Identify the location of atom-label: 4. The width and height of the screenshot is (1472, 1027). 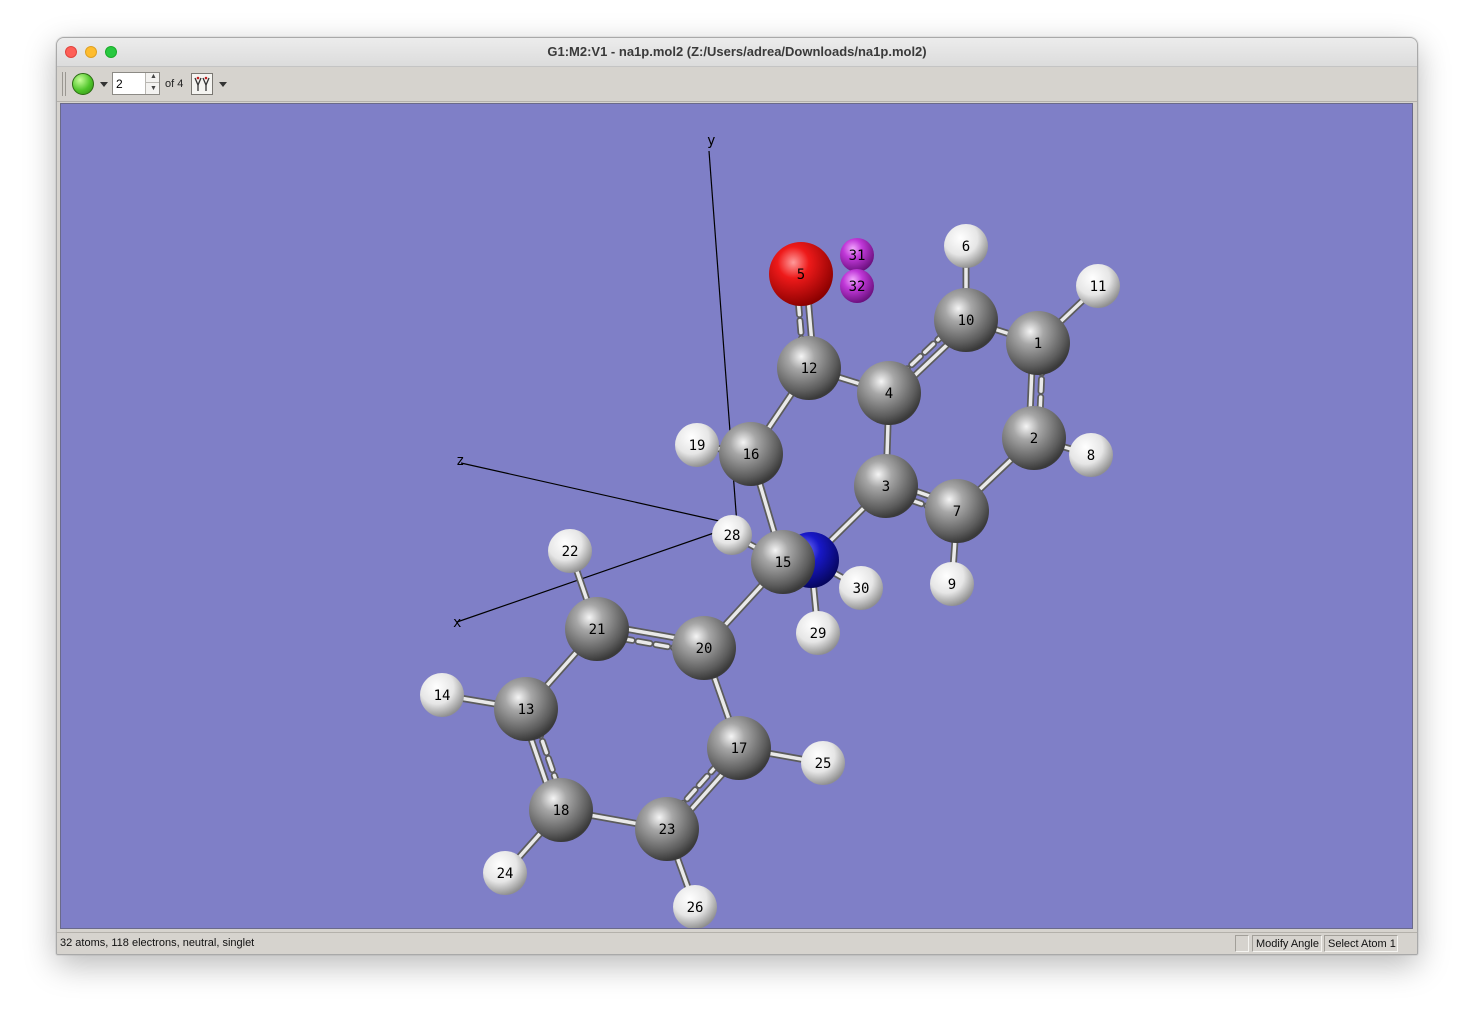
(889, 394).